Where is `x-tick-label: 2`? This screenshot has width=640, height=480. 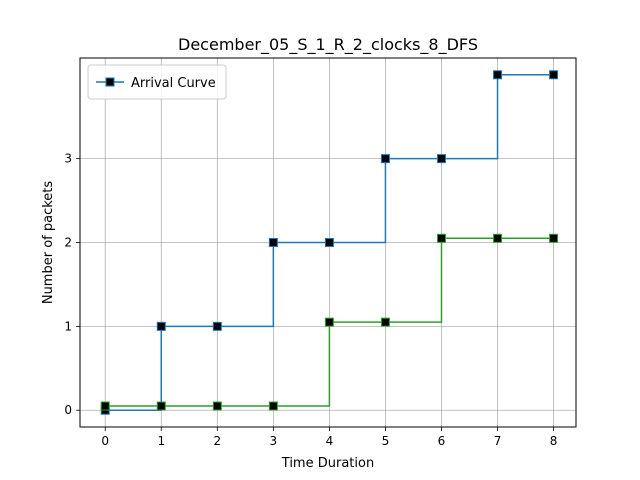 x-tick-label: 2 is located at coordinates (217, 441).